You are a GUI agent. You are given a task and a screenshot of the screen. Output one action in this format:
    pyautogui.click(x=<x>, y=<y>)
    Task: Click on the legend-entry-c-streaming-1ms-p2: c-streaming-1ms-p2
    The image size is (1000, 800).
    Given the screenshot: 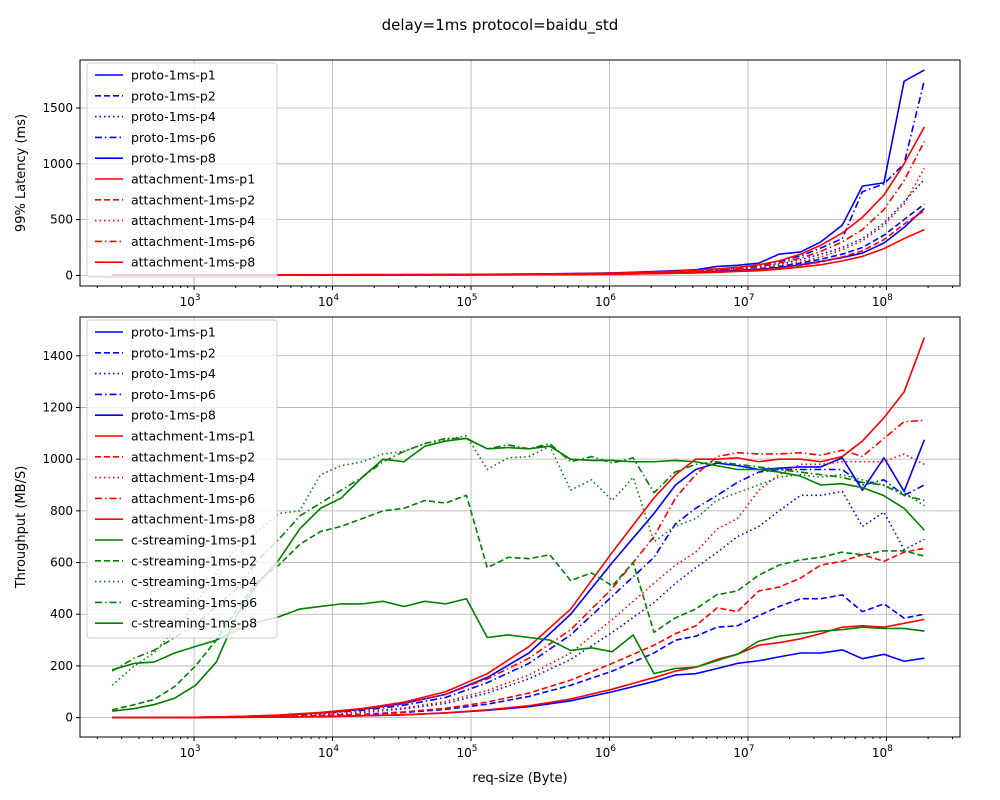 What is the action you would take?
    pyautogui.click(x=194, y=560)
    